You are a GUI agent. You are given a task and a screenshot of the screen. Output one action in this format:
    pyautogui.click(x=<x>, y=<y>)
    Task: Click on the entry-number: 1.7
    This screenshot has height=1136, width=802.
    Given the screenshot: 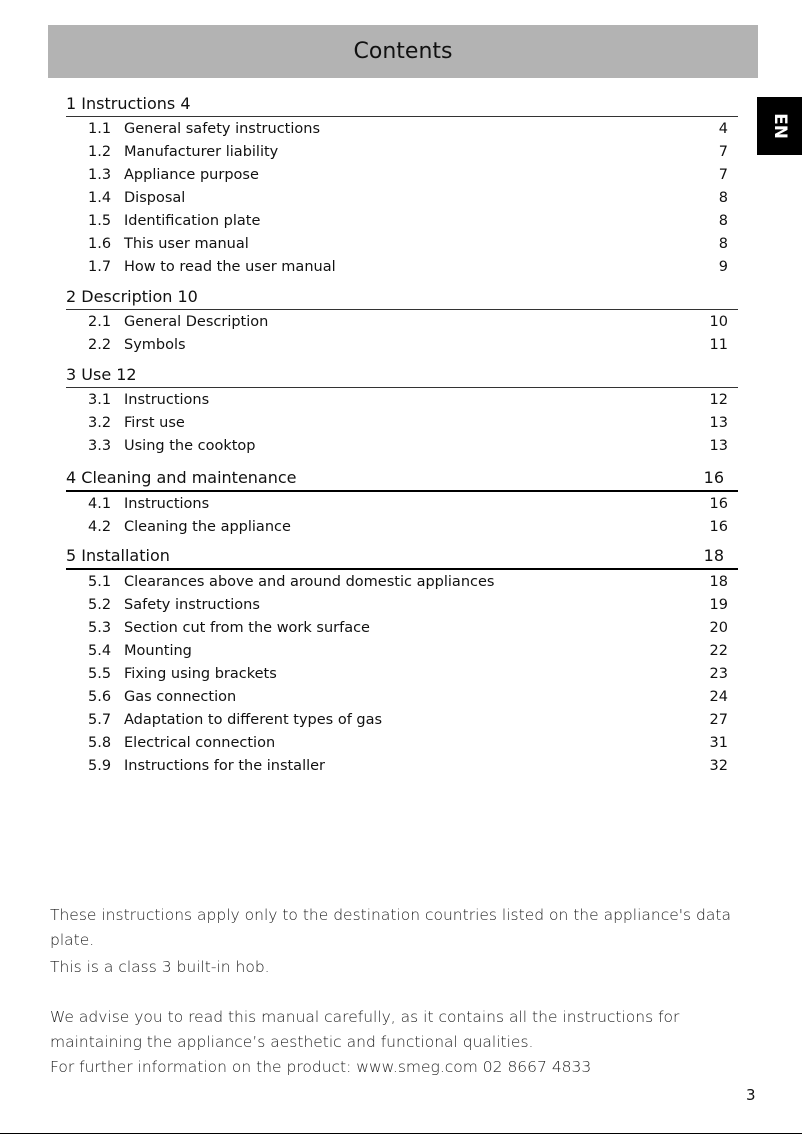 What is the action you would take?
    pyautogui.click(x=100, y=267)
    